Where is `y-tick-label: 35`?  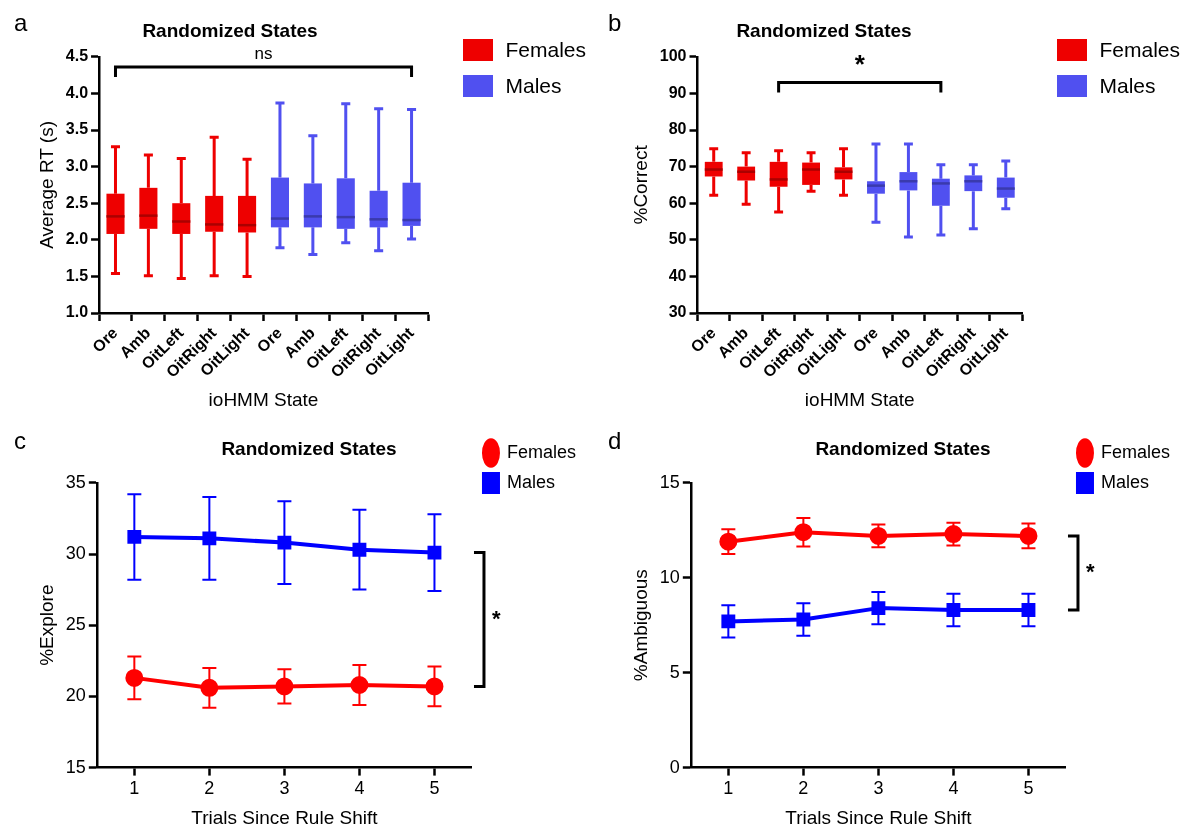
y-tick-label: 35 is located at coordinates (75, 481).